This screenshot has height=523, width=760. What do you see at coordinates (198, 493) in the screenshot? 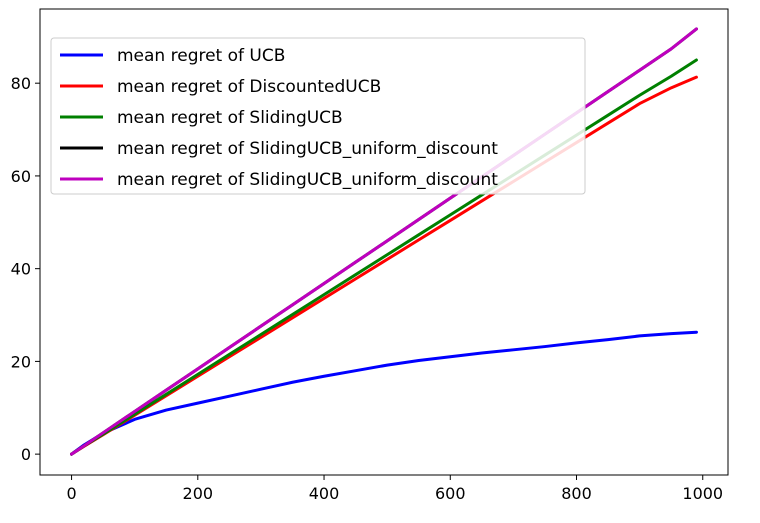
I see `x-tick-label: 200` at bounding box center [198, 493].